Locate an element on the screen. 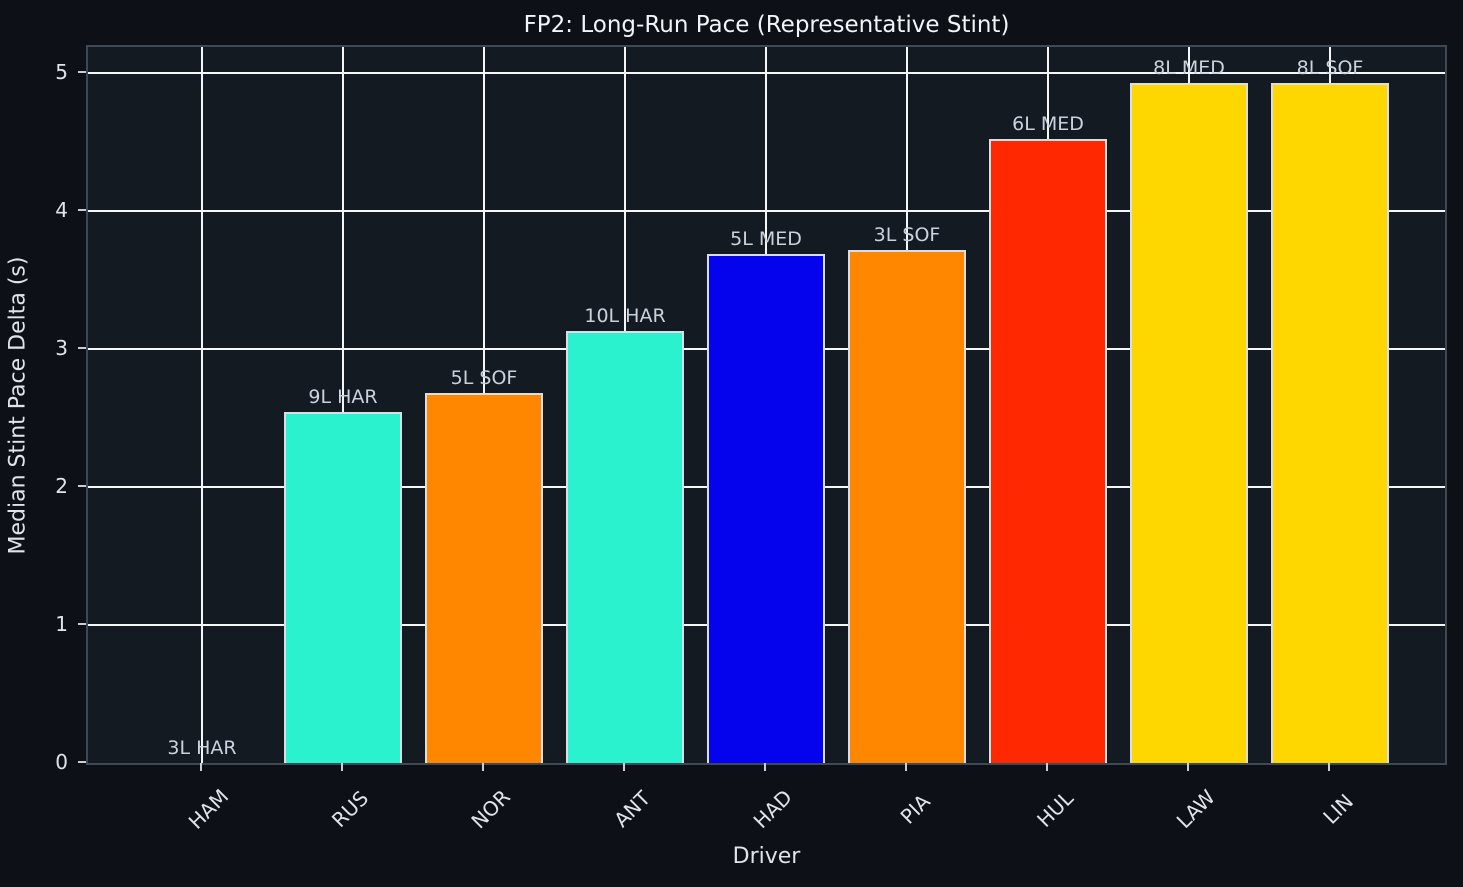  bar-label: 9L HAR is located at coordinates (343, 397).